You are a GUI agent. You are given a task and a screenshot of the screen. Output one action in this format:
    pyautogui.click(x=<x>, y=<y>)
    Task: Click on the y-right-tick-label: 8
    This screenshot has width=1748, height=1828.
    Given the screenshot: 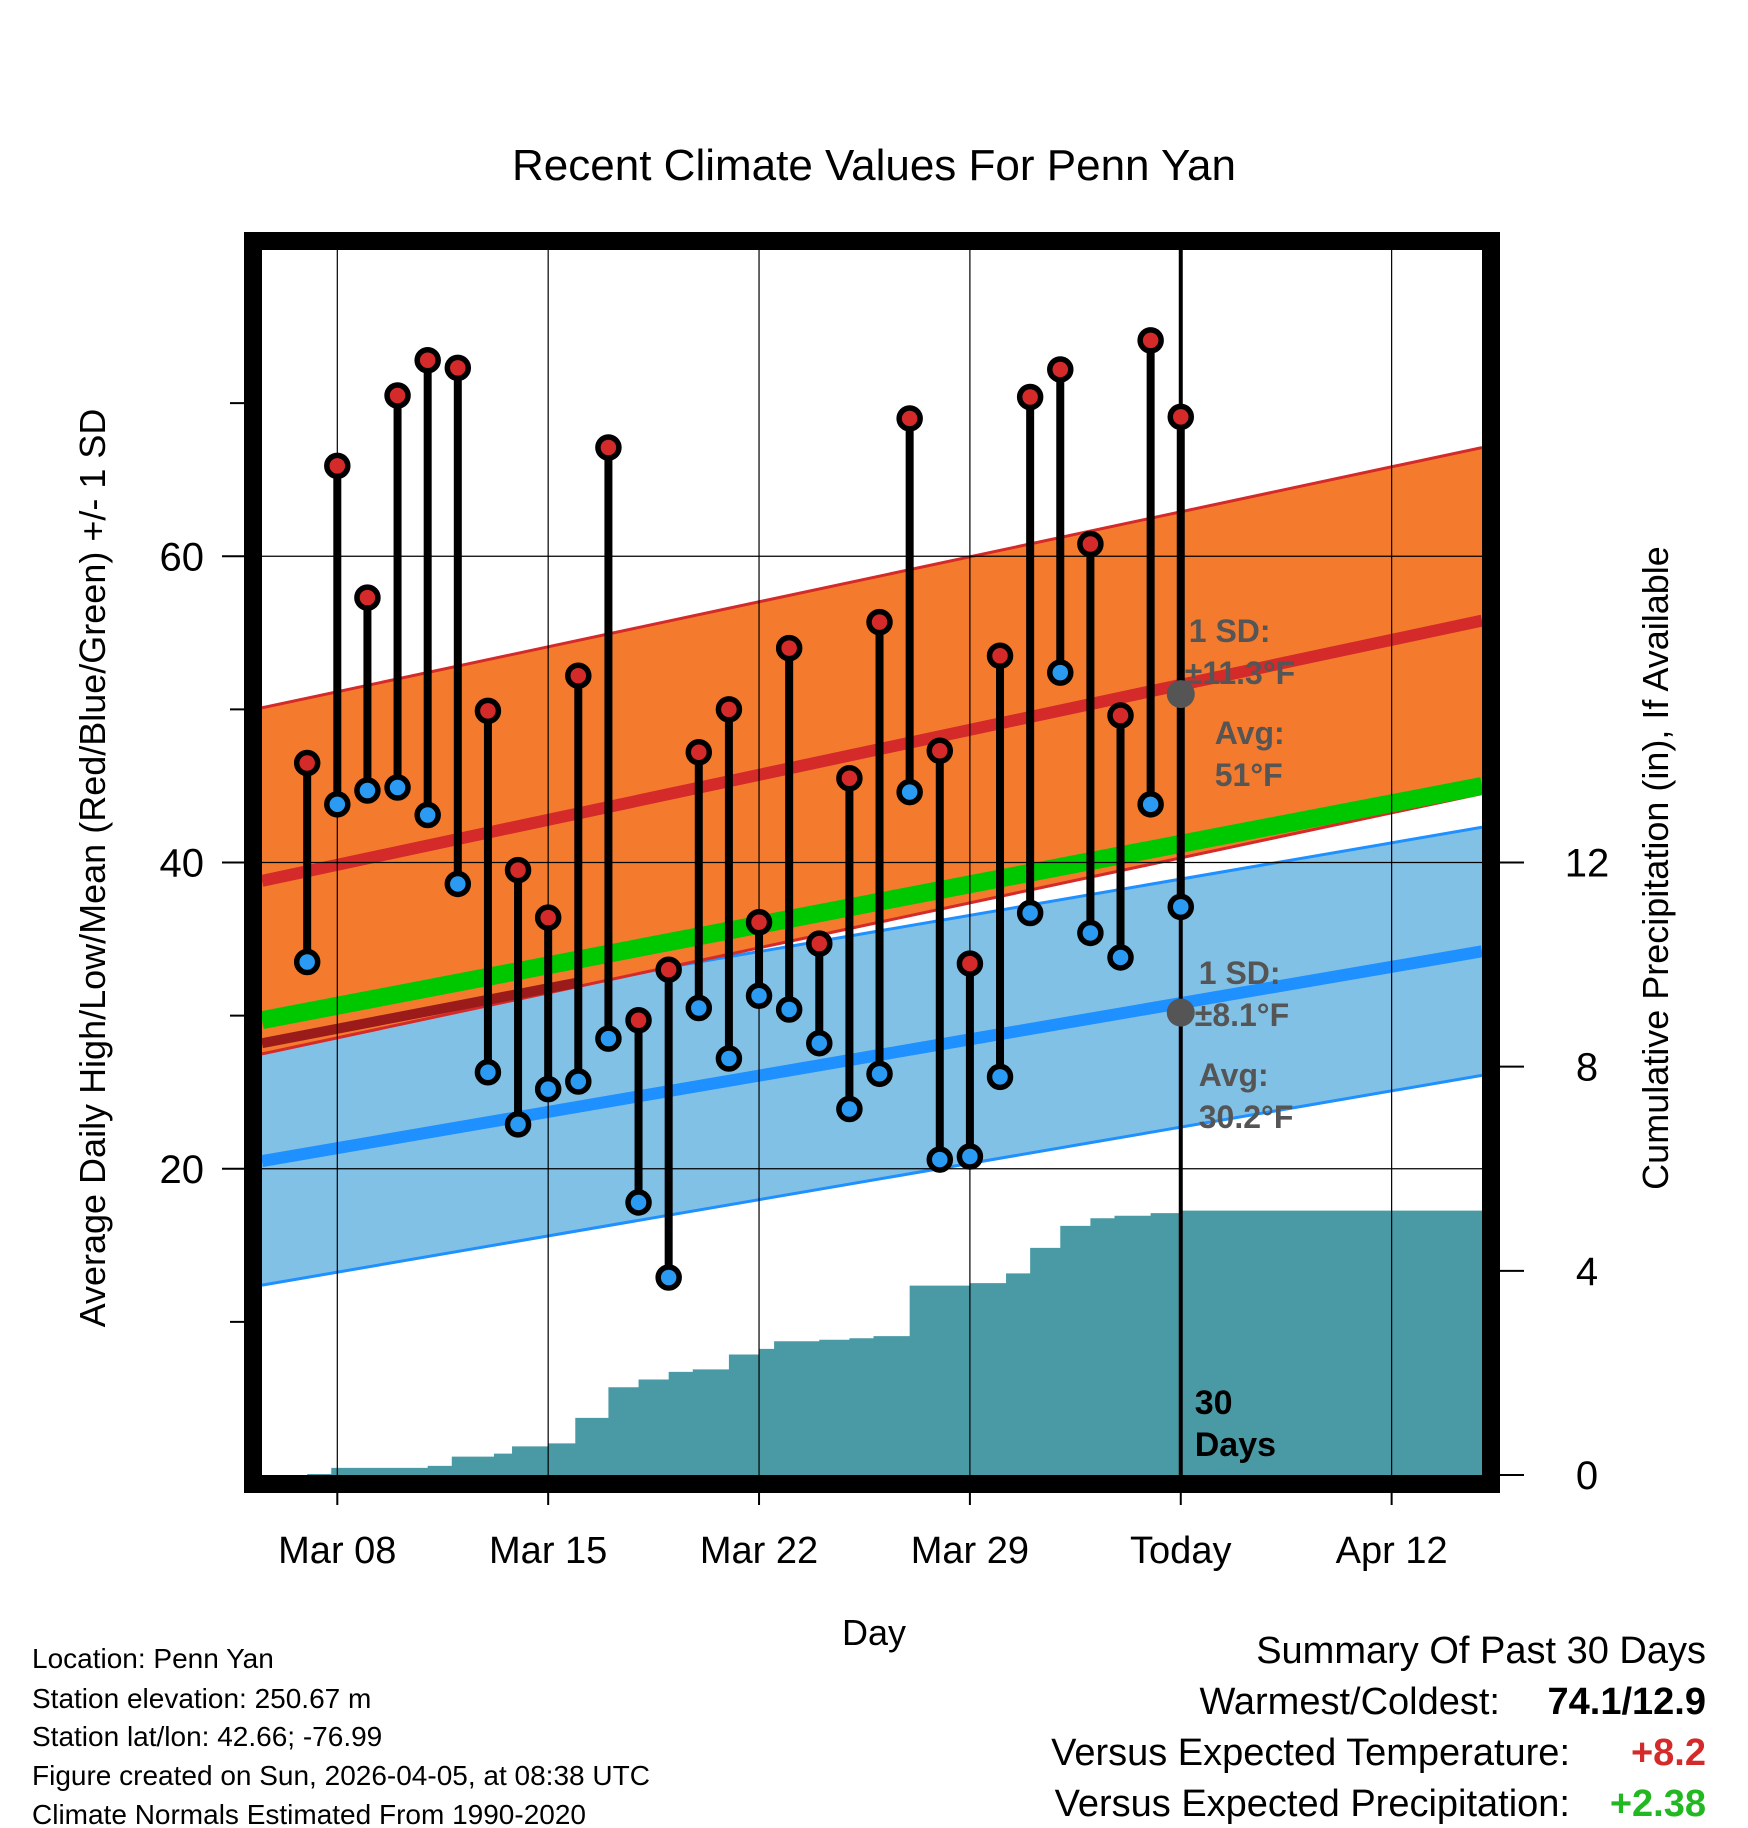 What is the action you would take?
    pyautogui.click(x=1587, y=1068)
    